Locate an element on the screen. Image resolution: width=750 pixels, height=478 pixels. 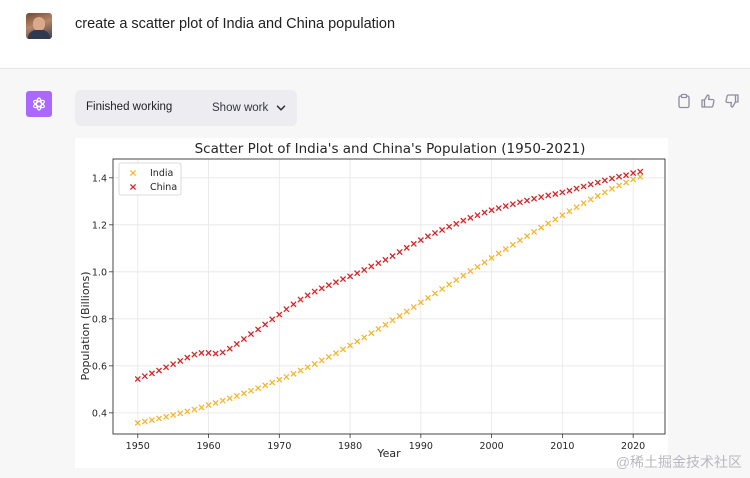
y-tick-label: 0.8 is located at coordinates (99, 319).